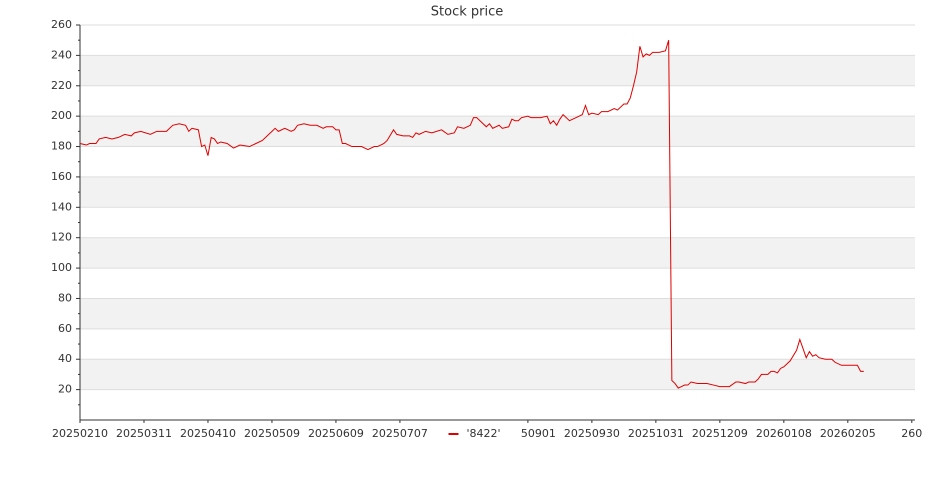 This screenshot has width=935, height=504. Describe the element at coordinates (592, 433) in the screenshot. I see `x-tick-label: 20250930` at that location.